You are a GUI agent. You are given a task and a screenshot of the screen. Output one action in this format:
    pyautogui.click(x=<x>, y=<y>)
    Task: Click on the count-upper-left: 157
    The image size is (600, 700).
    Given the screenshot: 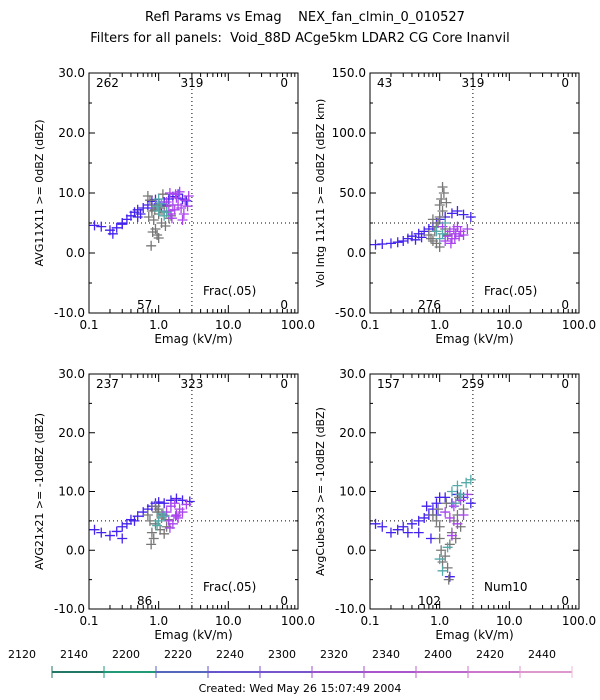 What is the action you would take?
    pyautogui.click(x=388, y=384)
    